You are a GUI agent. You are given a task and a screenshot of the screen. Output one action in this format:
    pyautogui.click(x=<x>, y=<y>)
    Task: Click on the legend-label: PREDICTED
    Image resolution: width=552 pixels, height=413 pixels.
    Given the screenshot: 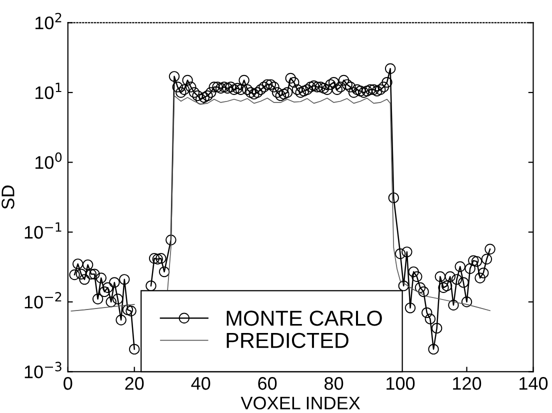 What is the action you would take?
    pyautogui.click(x=287, y=340)
    